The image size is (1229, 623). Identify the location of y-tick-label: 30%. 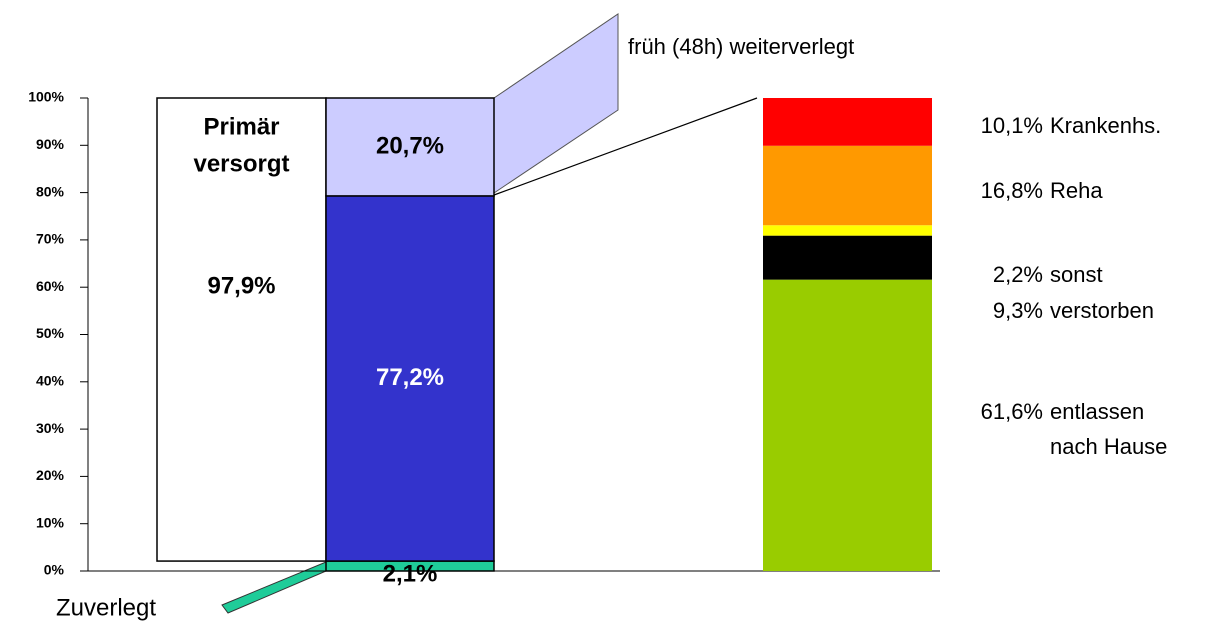
(50, 428).